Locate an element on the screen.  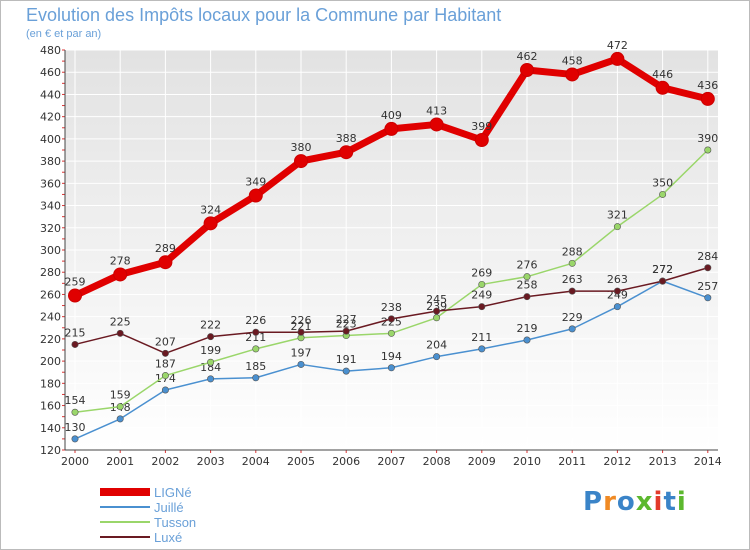
x-tick-label: 2001 is located at coordinates (120, 461).